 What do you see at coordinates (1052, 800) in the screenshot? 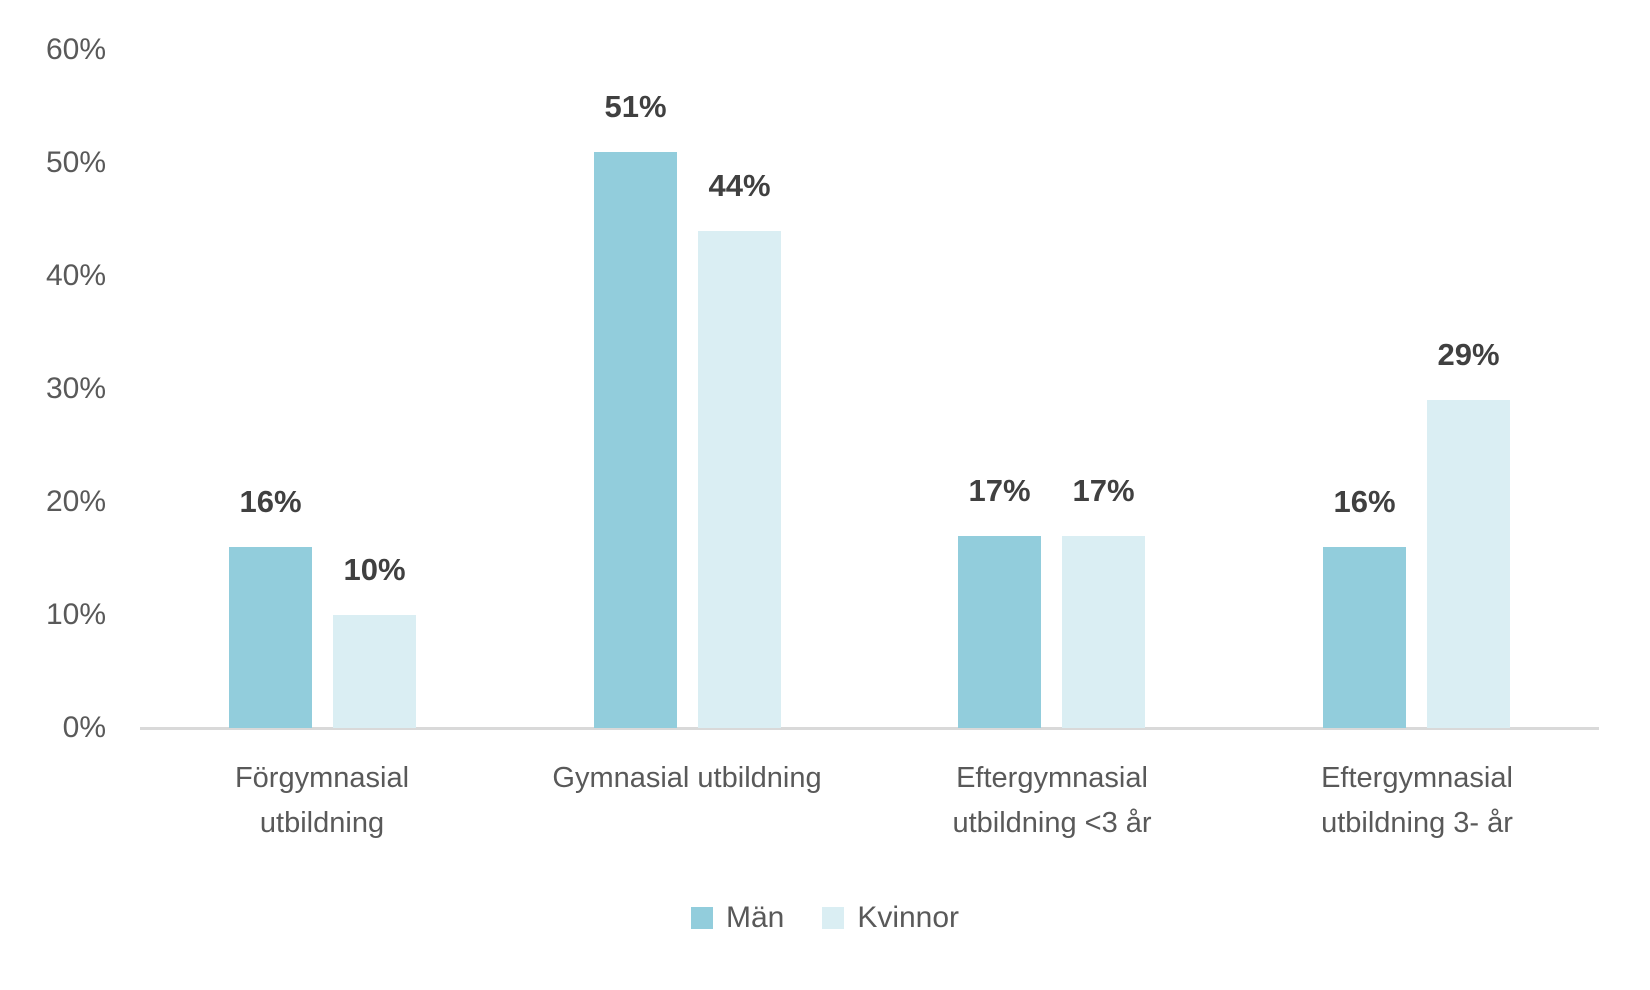
I see `category-label-2: Eftergymnasial utbildning <3 år` at bounding box center [1052, 800].